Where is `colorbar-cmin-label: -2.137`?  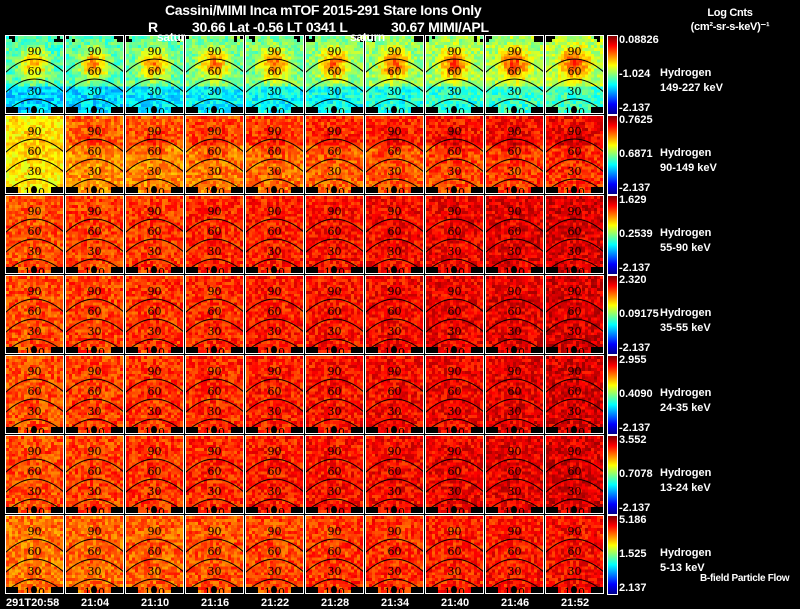 colorbar-cmin-label: -2.137 is located at coordinates (635, 428).